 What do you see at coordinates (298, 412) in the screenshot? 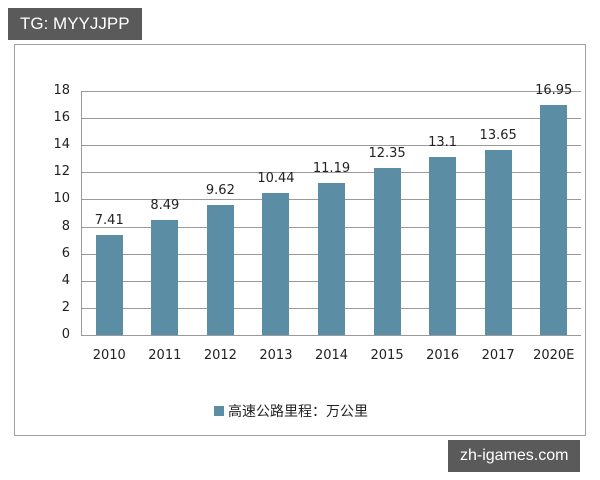
I see `legend-label: 高速公路里程：万公里` at bounding box center [298, 412].